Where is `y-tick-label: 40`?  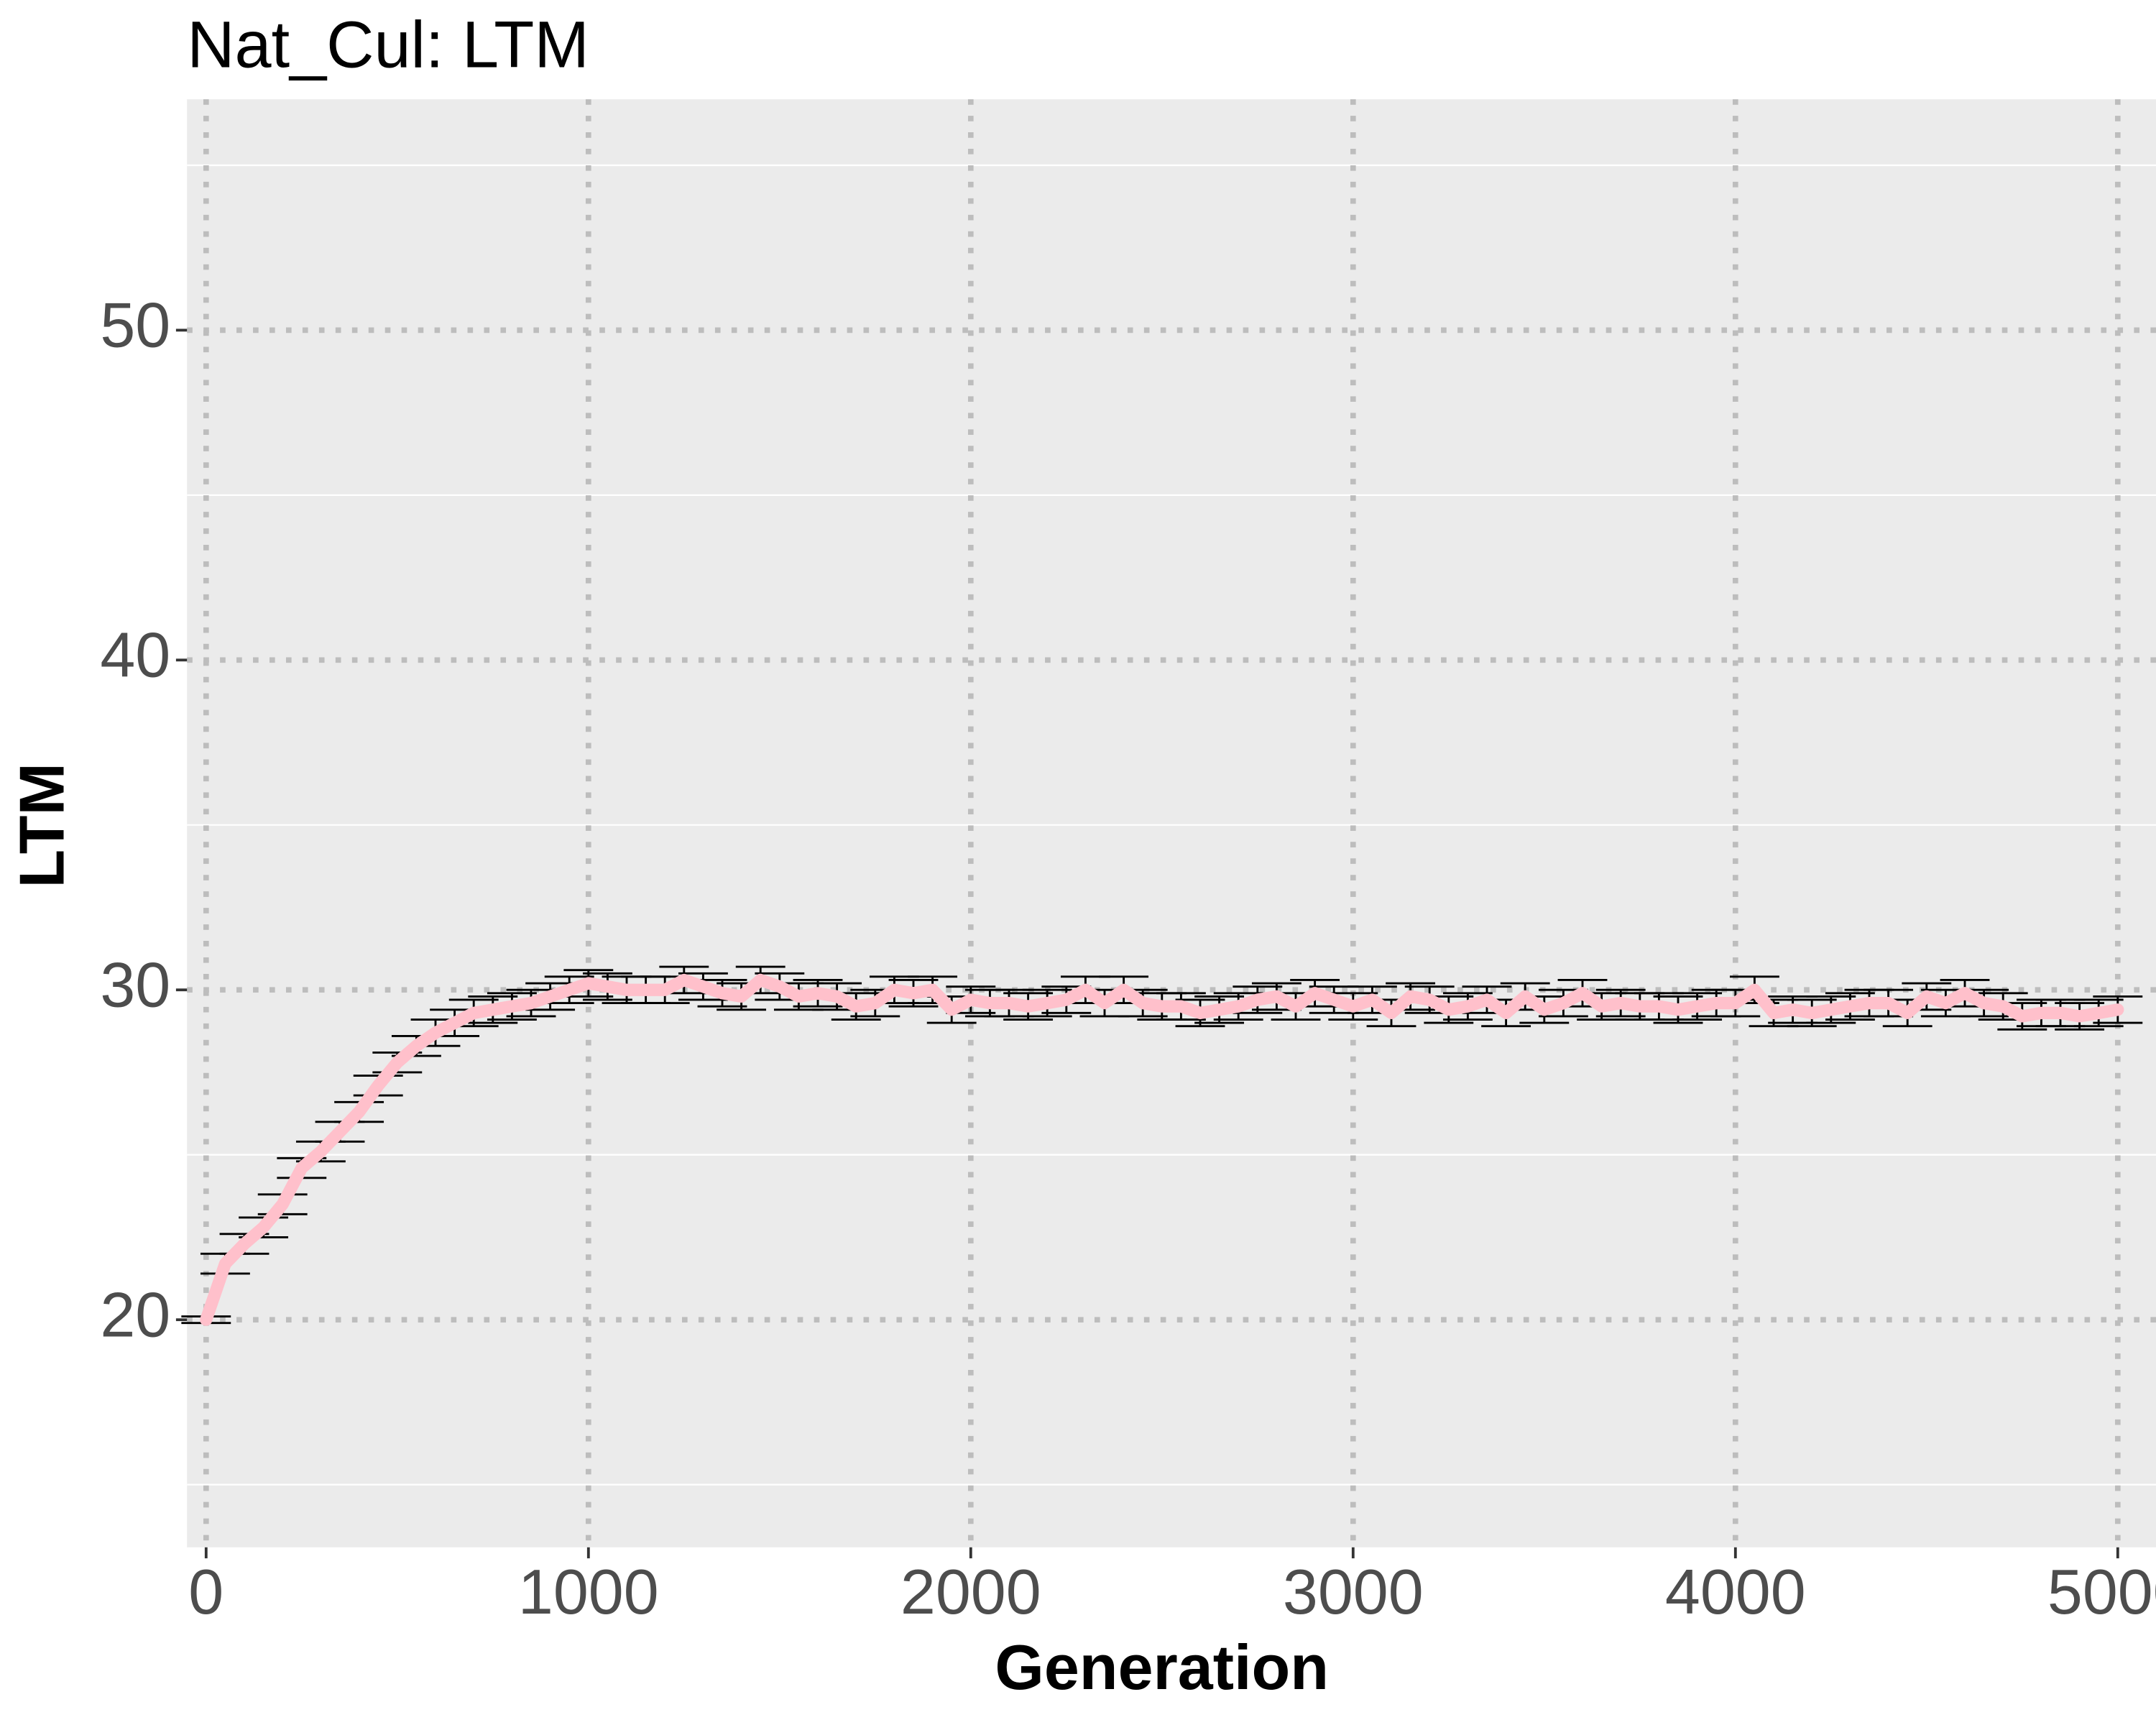
y-tick-label: 40 is located at coordinates (135, 655).